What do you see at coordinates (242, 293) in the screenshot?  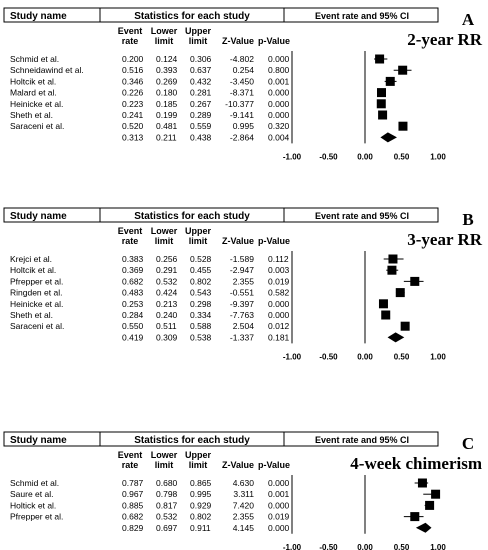 I see `z-value: -0.551` at bounding box center [242, 293].